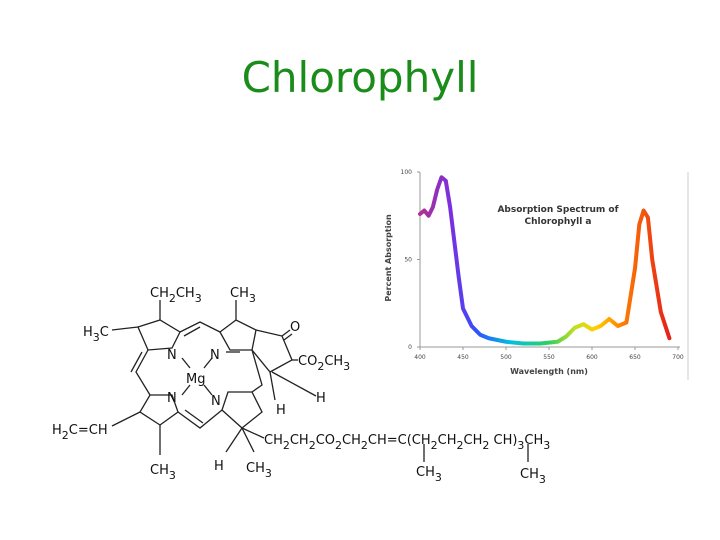  I want to click on atom-label: O, so click(295, 327).